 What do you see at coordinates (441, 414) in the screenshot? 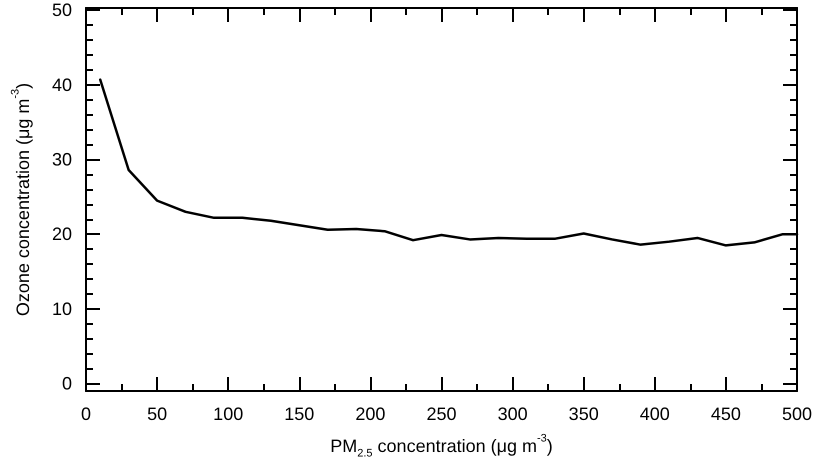
I see `x-tick-label: 250` at bounding box center [441, 414].